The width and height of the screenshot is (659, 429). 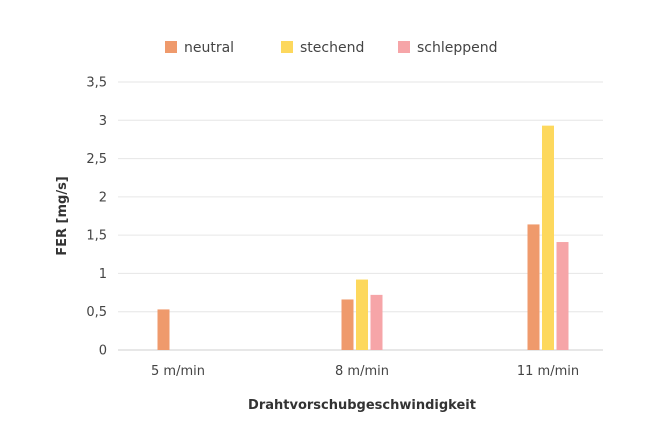 I want to click on legend-item-schleppend: schleppend, so click(x=448, y=48).